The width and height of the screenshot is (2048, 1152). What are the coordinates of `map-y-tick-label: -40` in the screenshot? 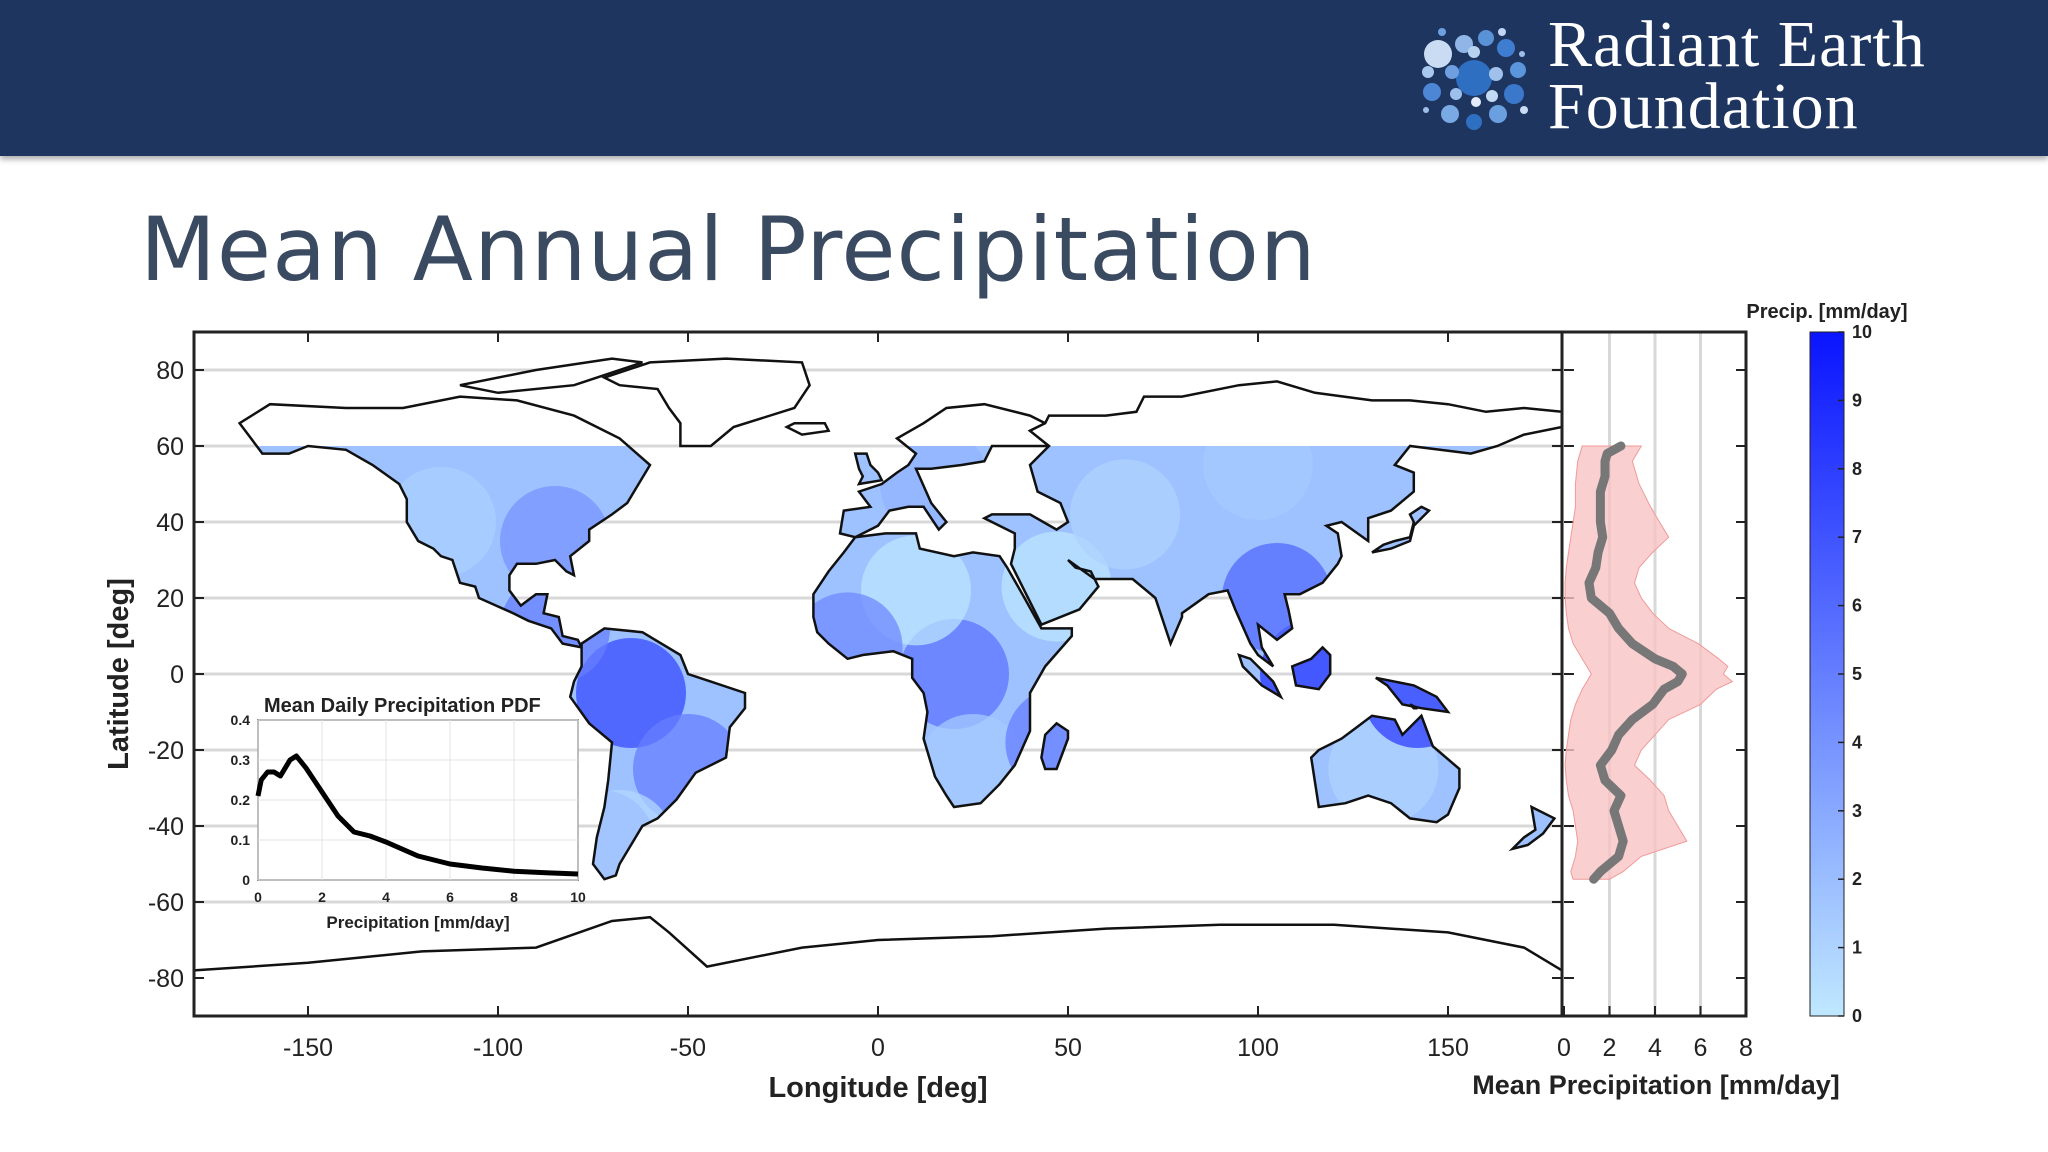 It's located at (166, 827).